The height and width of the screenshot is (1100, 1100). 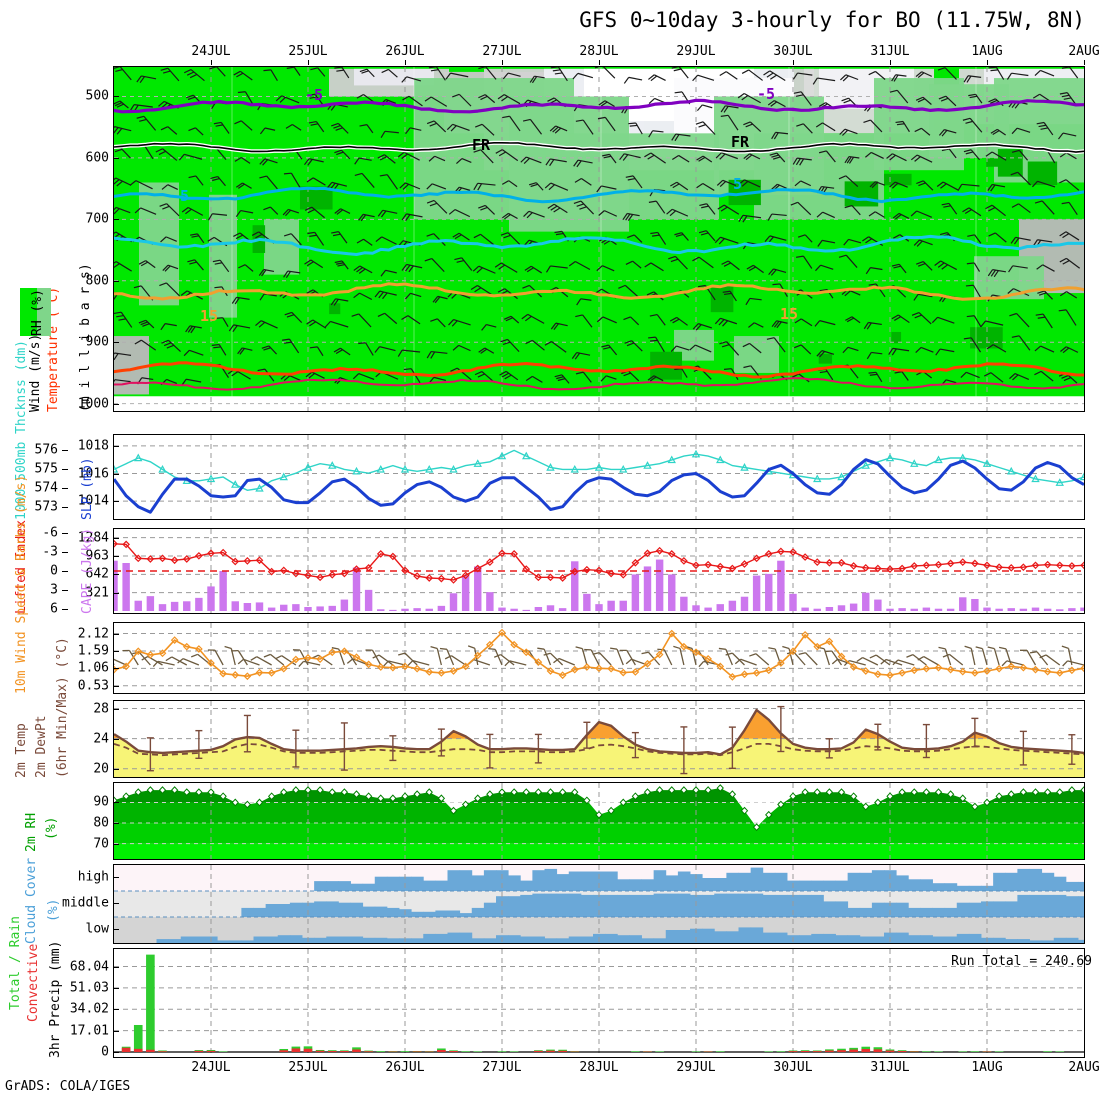 I want to click on wind10m-panel, so click(x=599, y=658).